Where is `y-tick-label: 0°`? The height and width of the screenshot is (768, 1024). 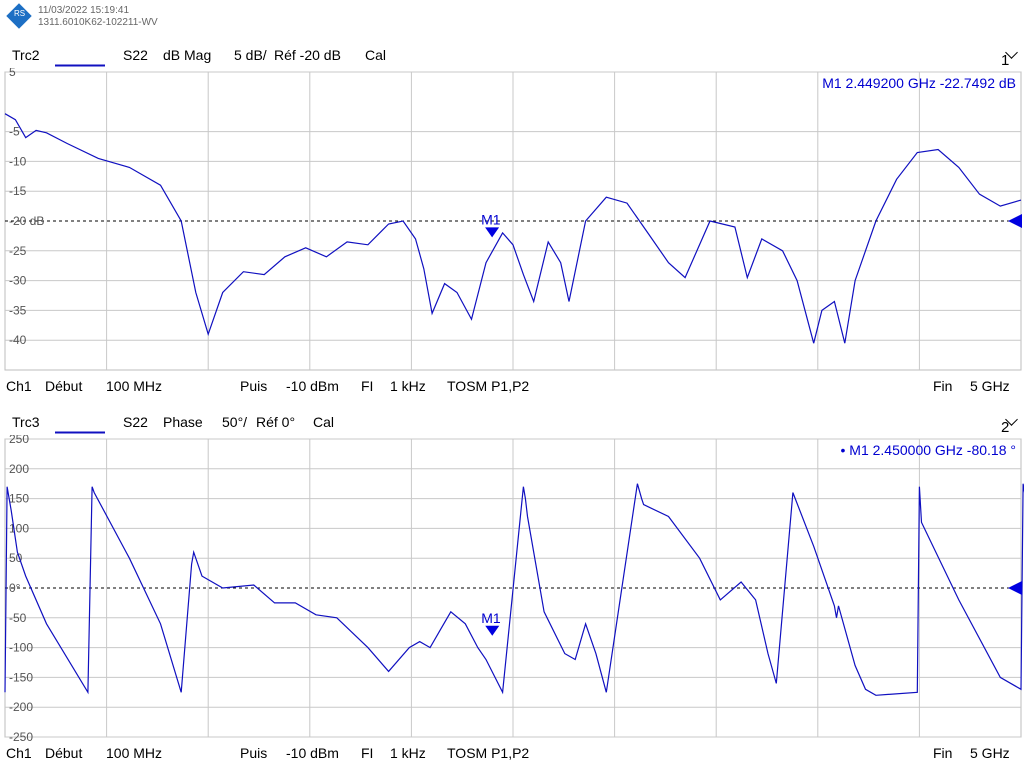
y-tick-label: 0° is located at coordinates (15, 588).